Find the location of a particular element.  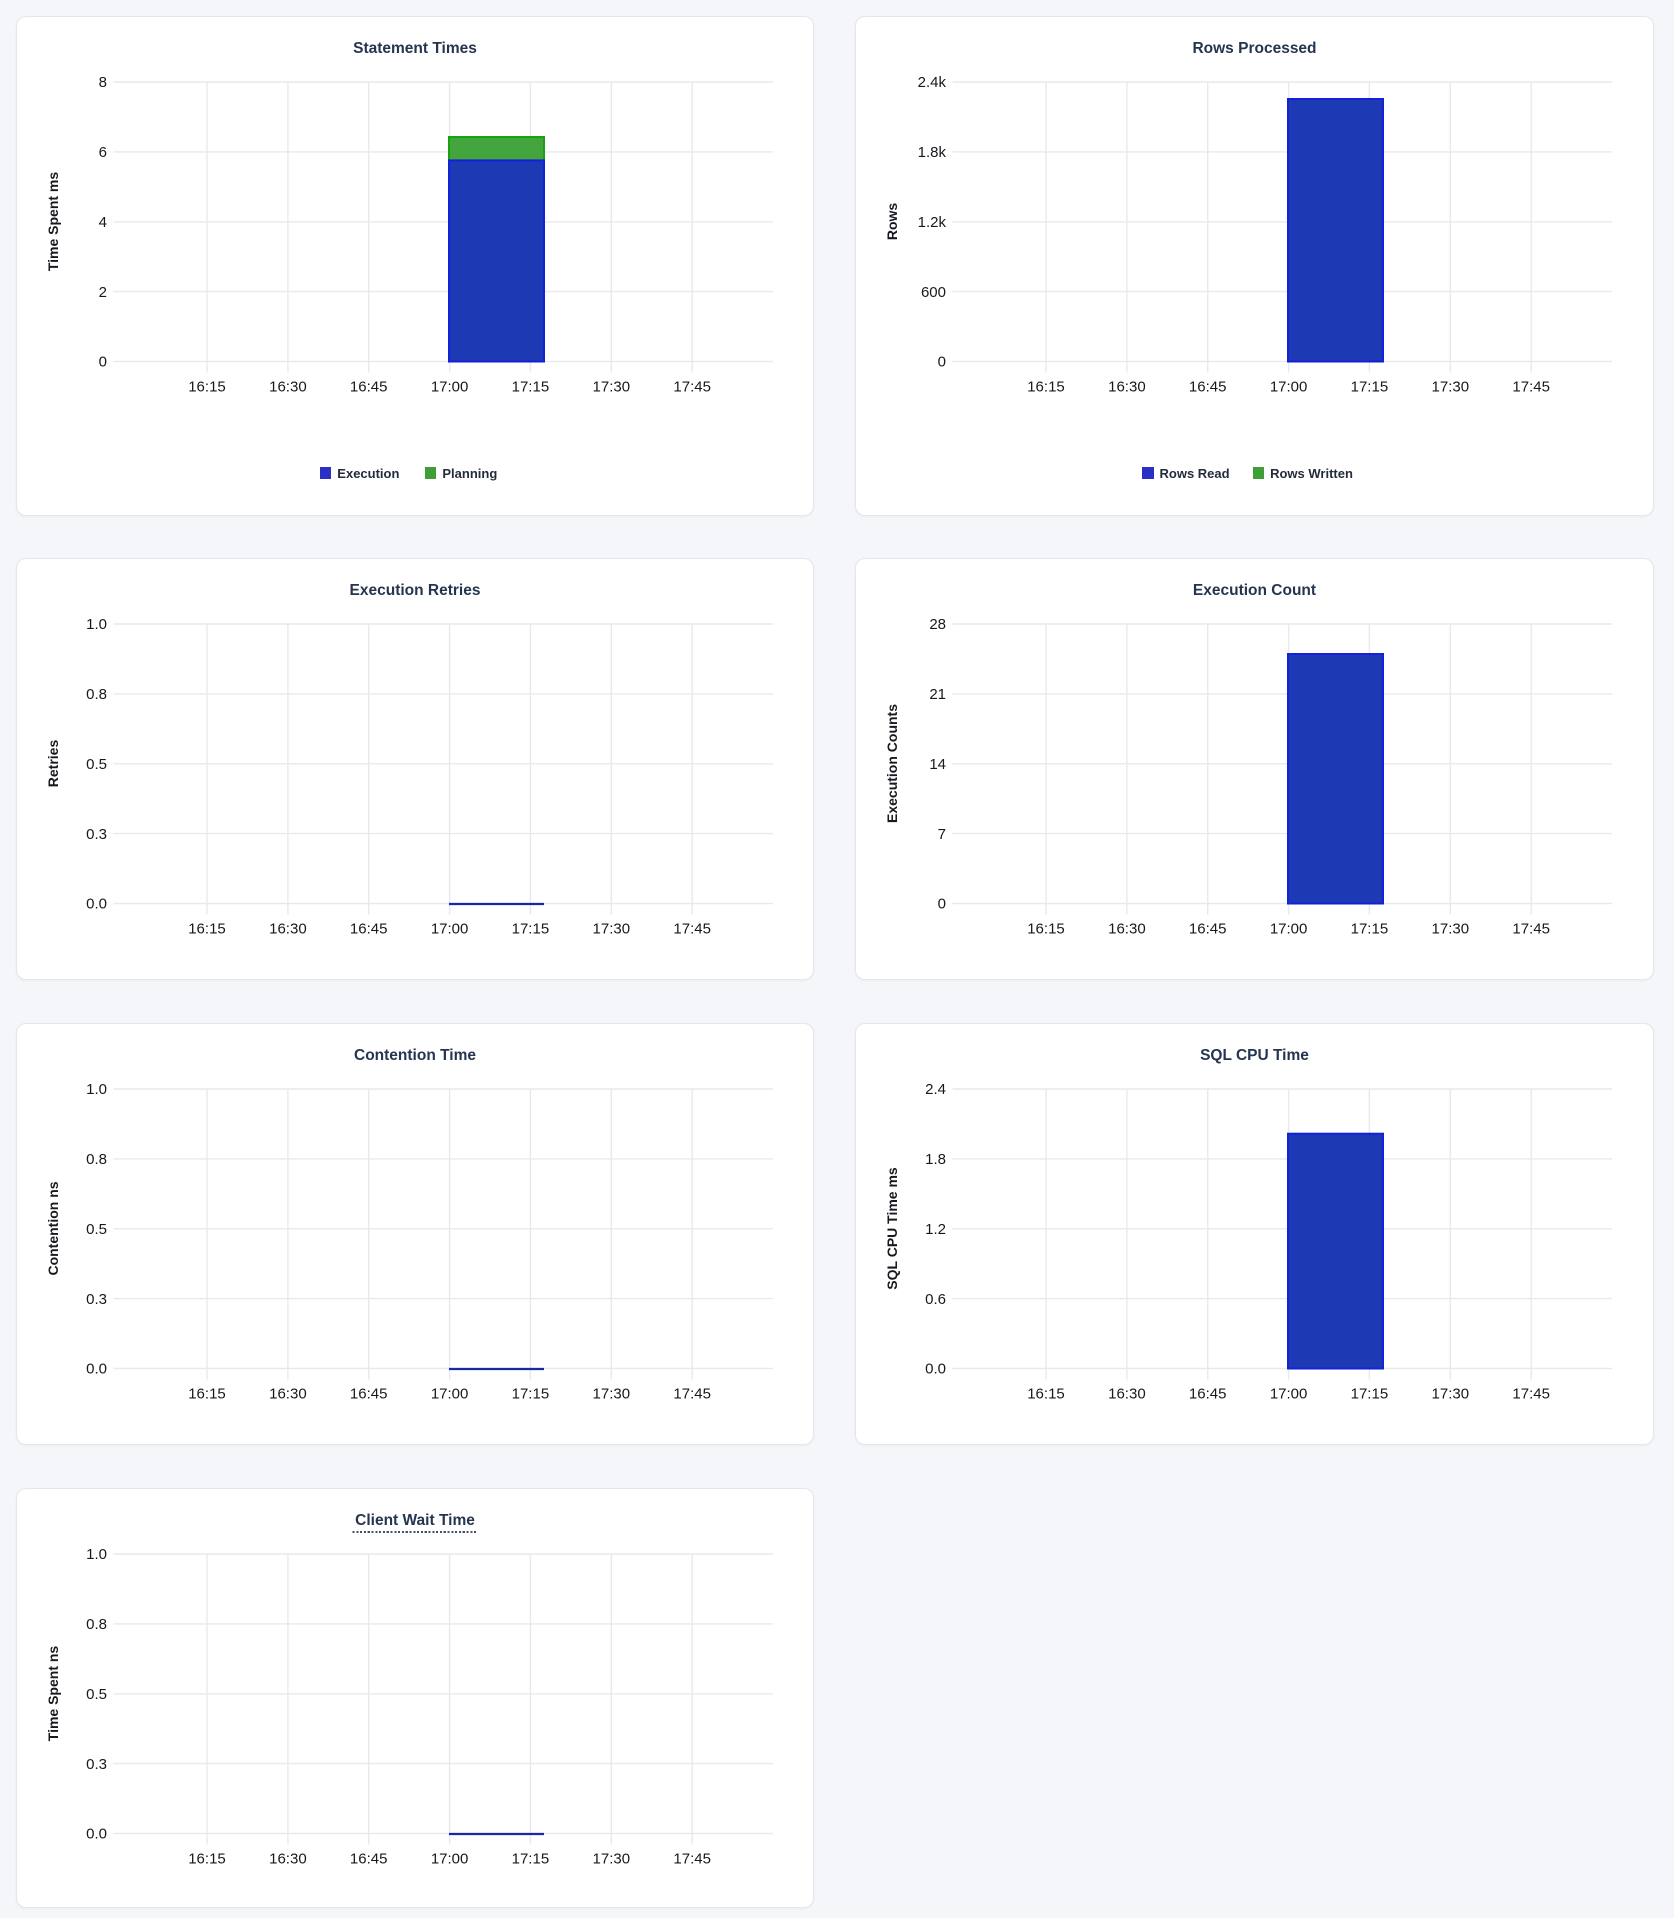

svg-text: 2.4 is located at coordinates (935, 1089).